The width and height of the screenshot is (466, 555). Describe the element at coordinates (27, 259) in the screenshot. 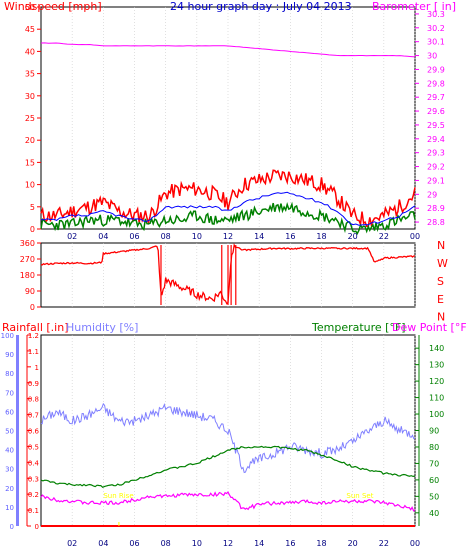

I see `direction-y-tick-label: 270` at that location.